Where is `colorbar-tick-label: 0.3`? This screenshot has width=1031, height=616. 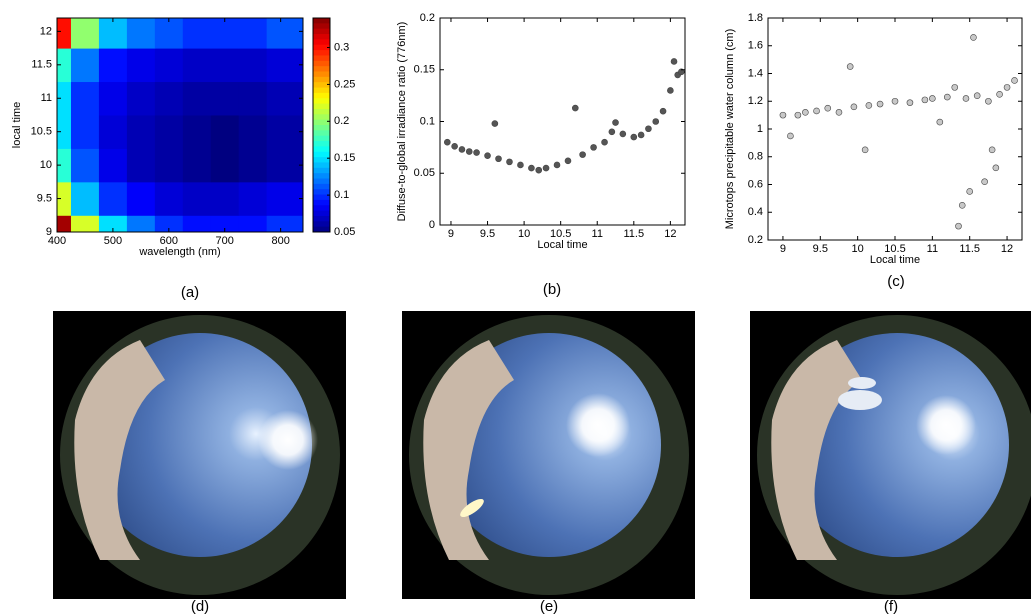
colorbar-tick-label: 0.3 is located at coordinates (341, 47).